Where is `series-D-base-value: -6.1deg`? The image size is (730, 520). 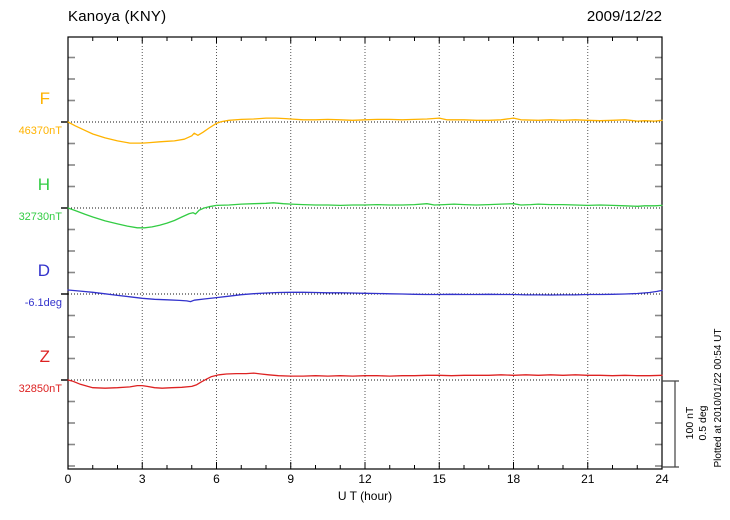
series-D-base-value: -6.1deg is located at coordinates (43, 303).